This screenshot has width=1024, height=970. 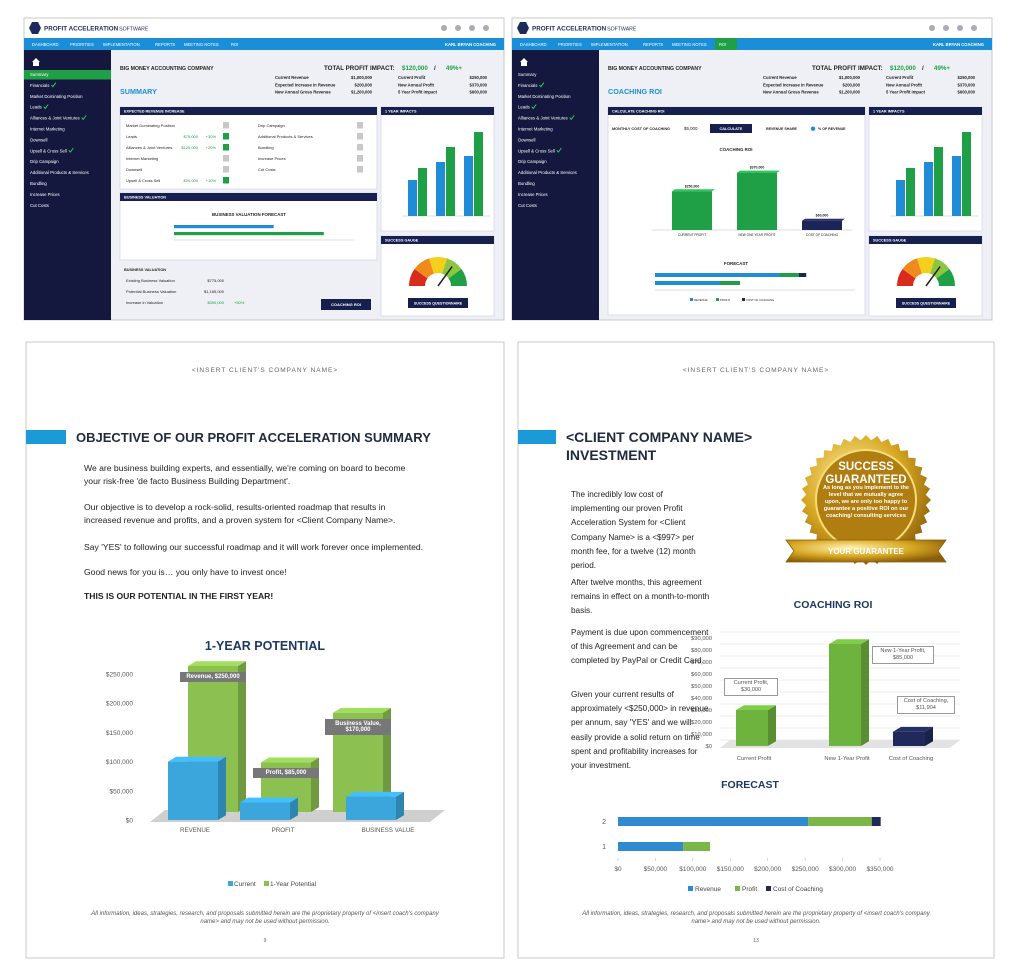 I want to click on nav-active, so click(x=726, y=44).